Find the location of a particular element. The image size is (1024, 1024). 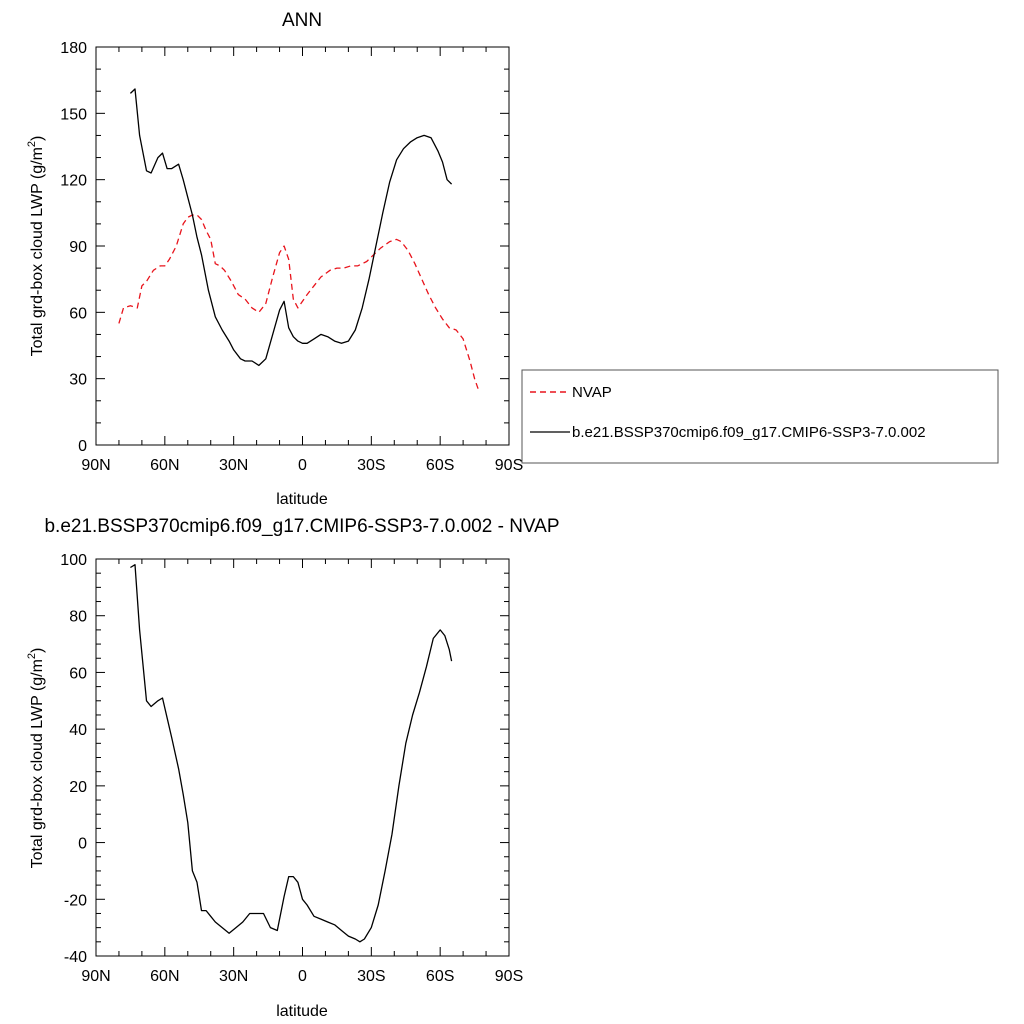

y-tick-label: 180 is located at coordinates (73, 48).